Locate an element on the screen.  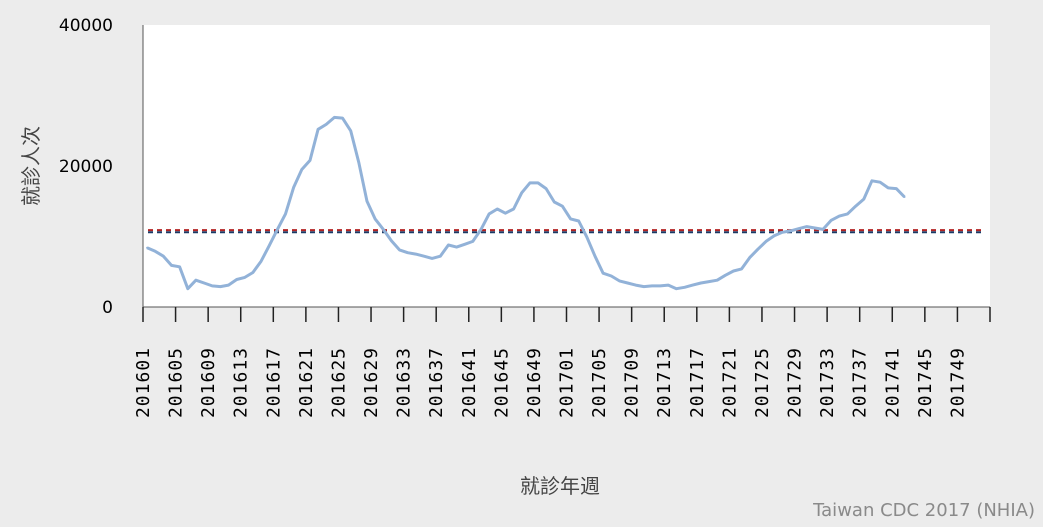
x-tick-label: 201621 is located at coordinates (306, 382).